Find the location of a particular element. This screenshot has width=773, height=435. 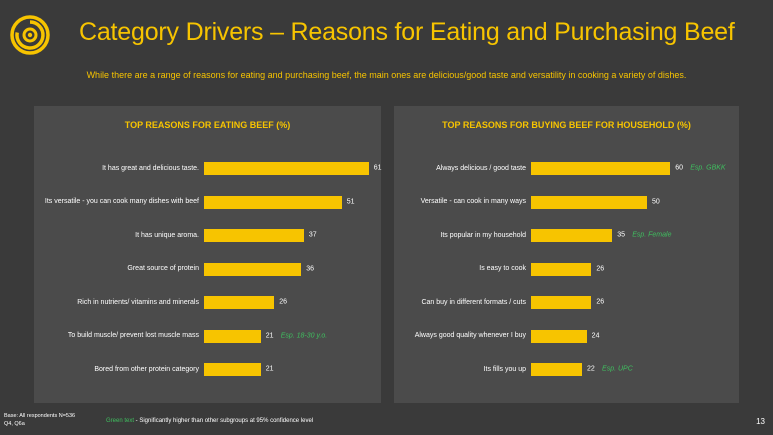

category-label: Always good quality whenever I buy is located at coordinates (470, 335).